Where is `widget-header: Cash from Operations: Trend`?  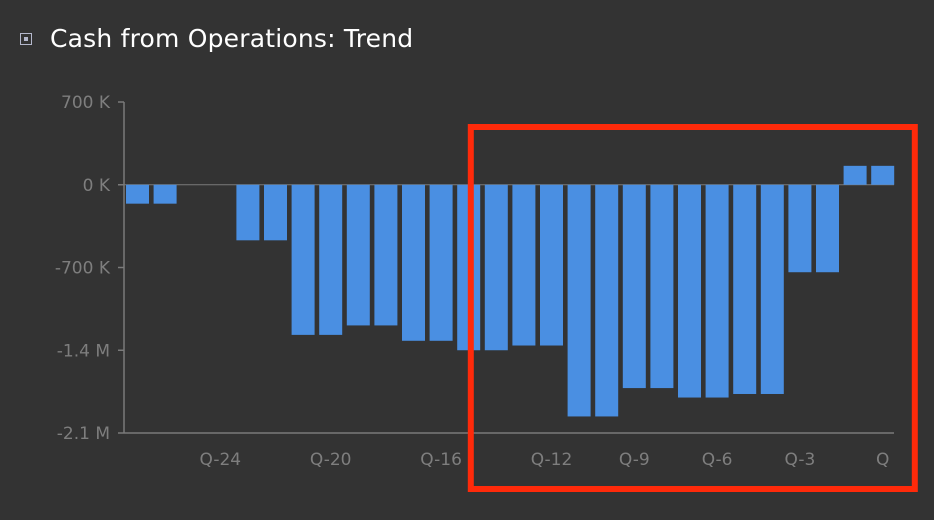
widget-header: Cash from Operations: Trend is located at coordinates (216, 38).